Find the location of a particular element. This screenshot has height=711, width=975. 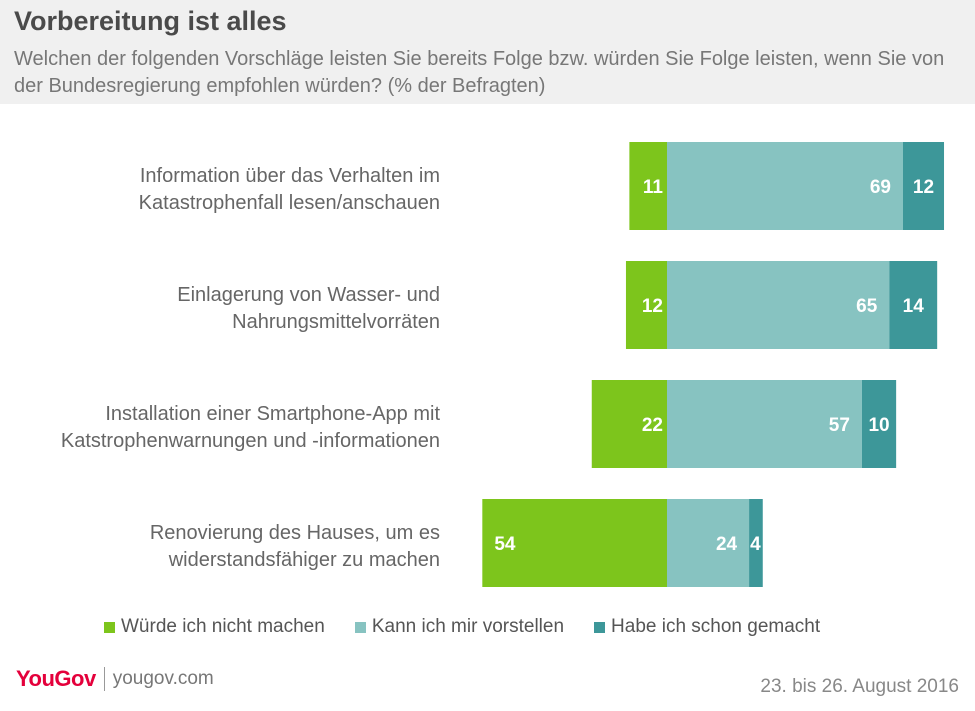

category-label-line: Renovierung des Hauses, um es is located at coordinates (295, 533).